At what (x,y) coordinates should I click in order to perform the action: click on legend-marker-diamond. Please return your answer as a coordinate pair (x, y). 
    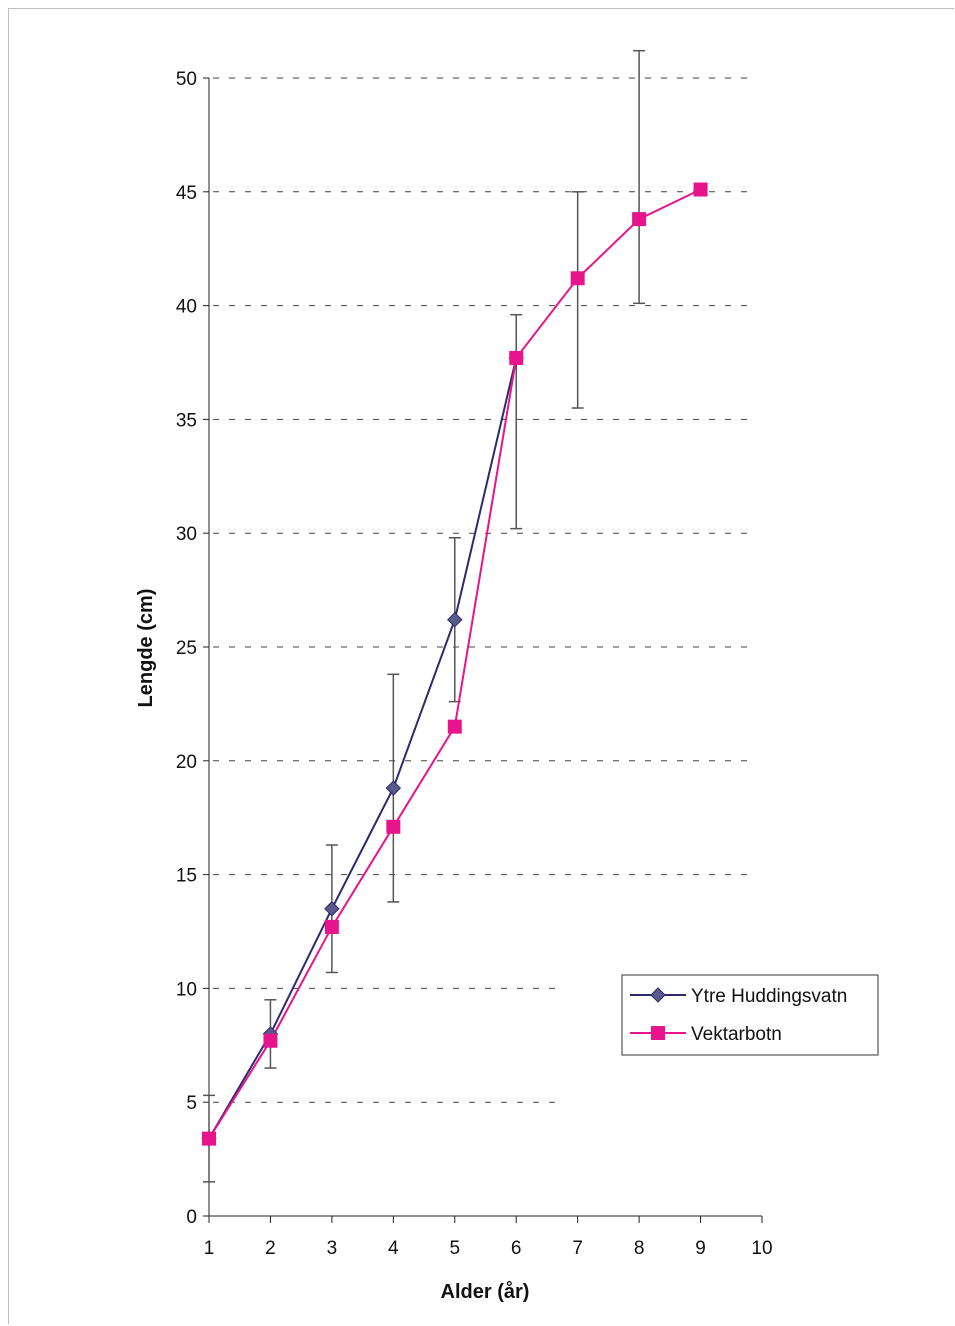
    Looking at the image, I should click on (658, 995).